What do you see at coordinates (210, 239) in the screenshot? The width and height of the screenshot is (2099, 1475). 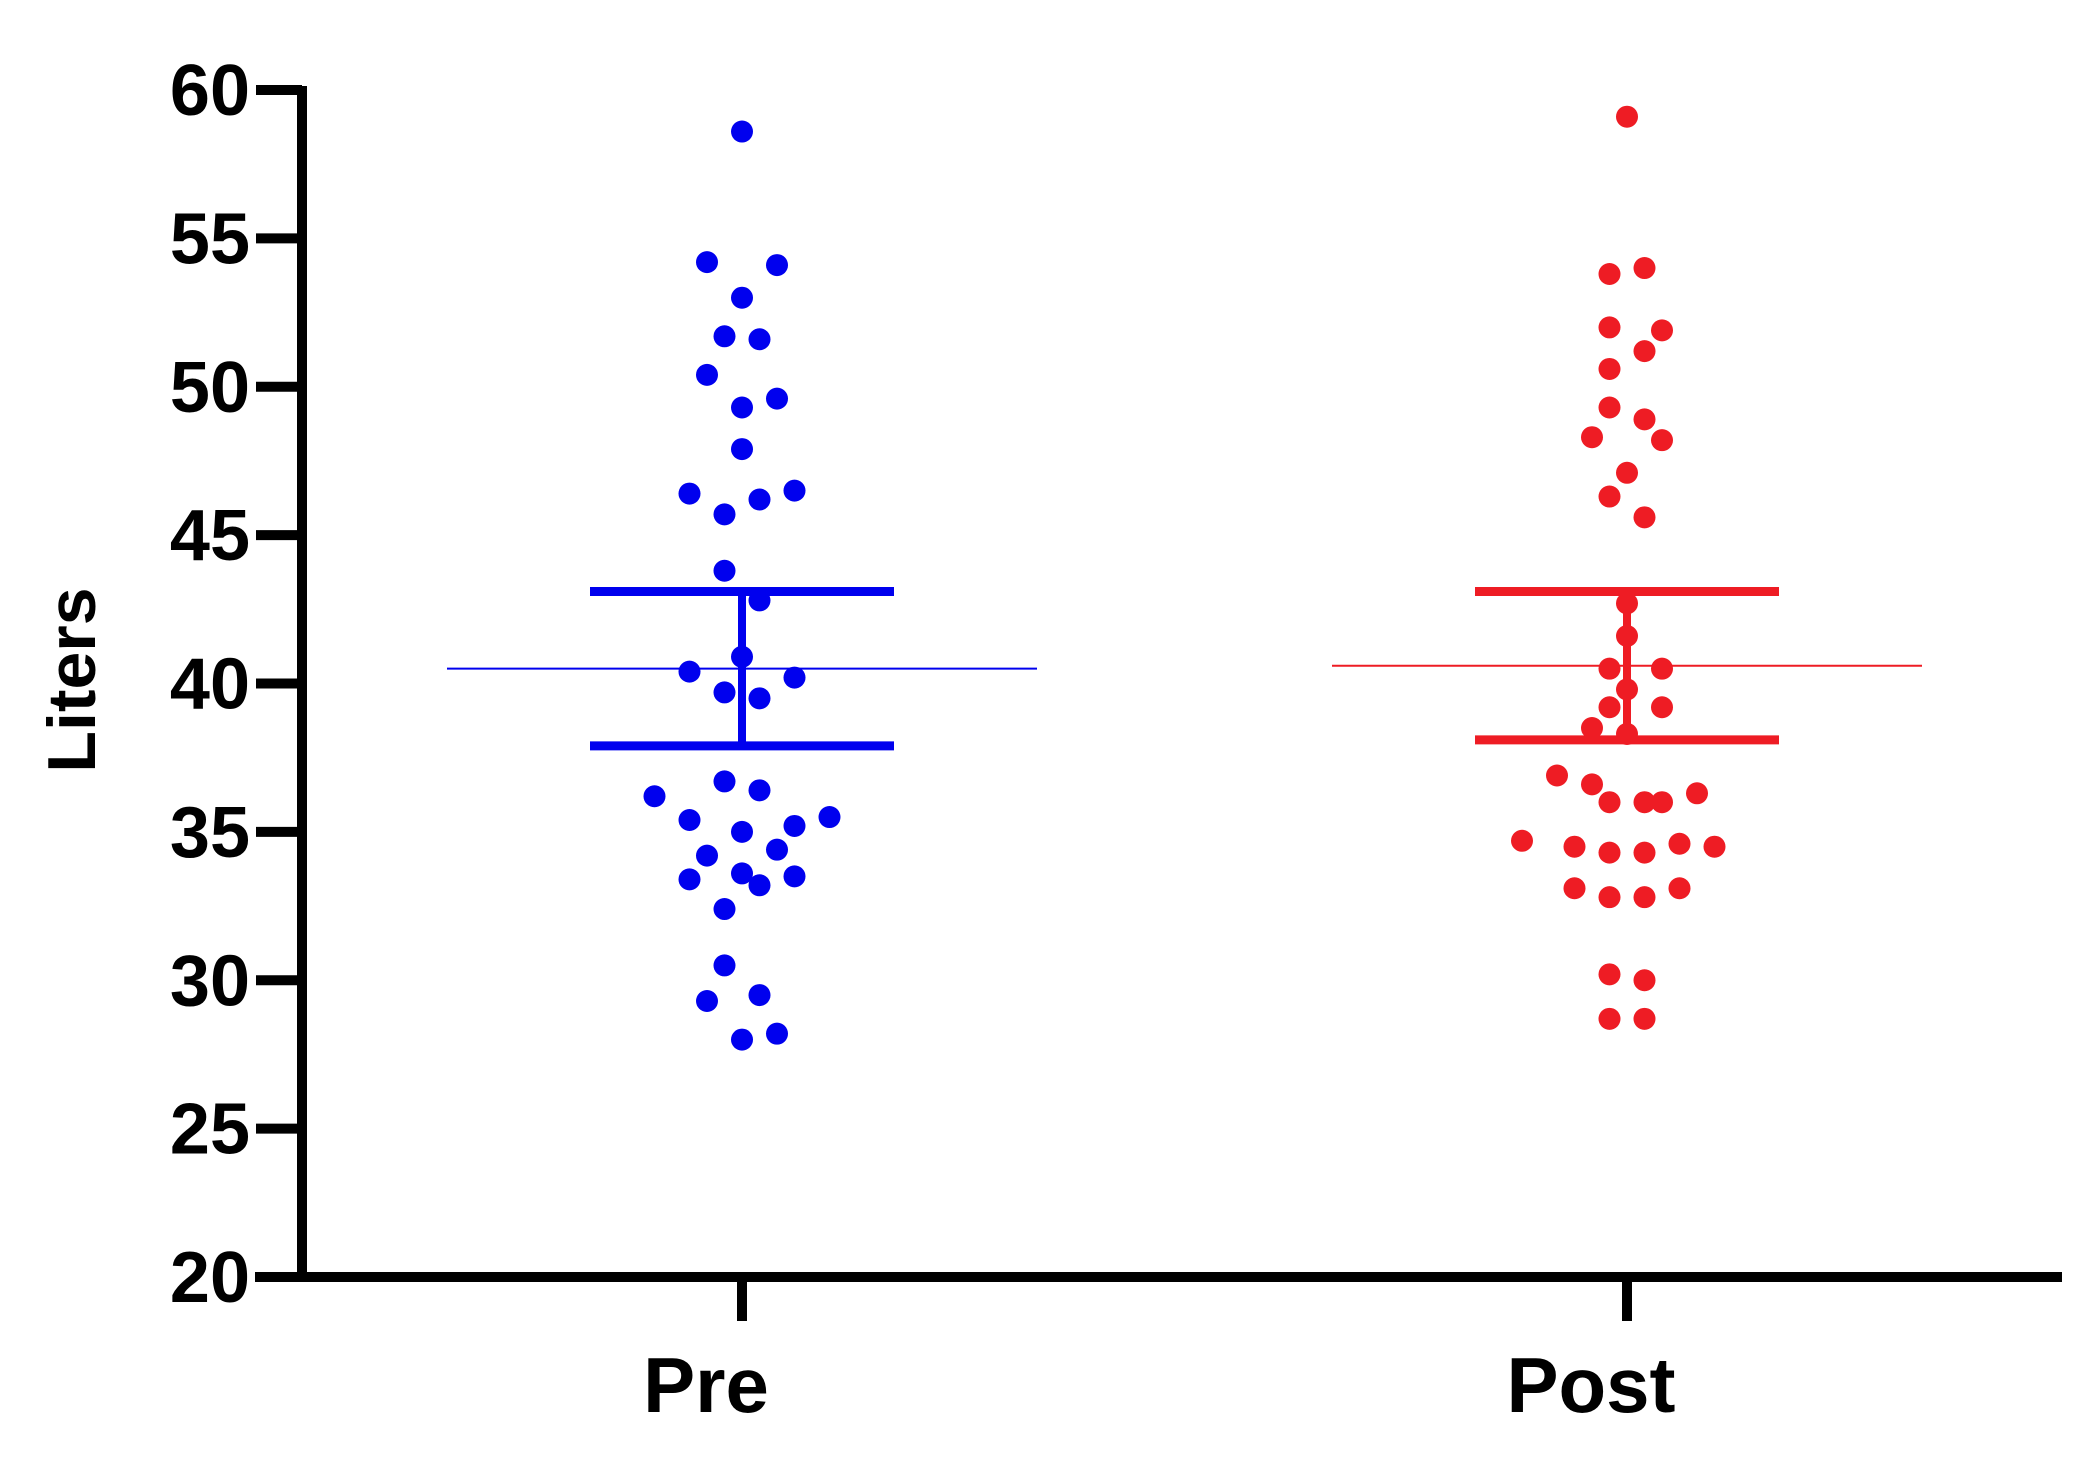 I see `y-tick-label: 55` at bounding box center [210, 239].